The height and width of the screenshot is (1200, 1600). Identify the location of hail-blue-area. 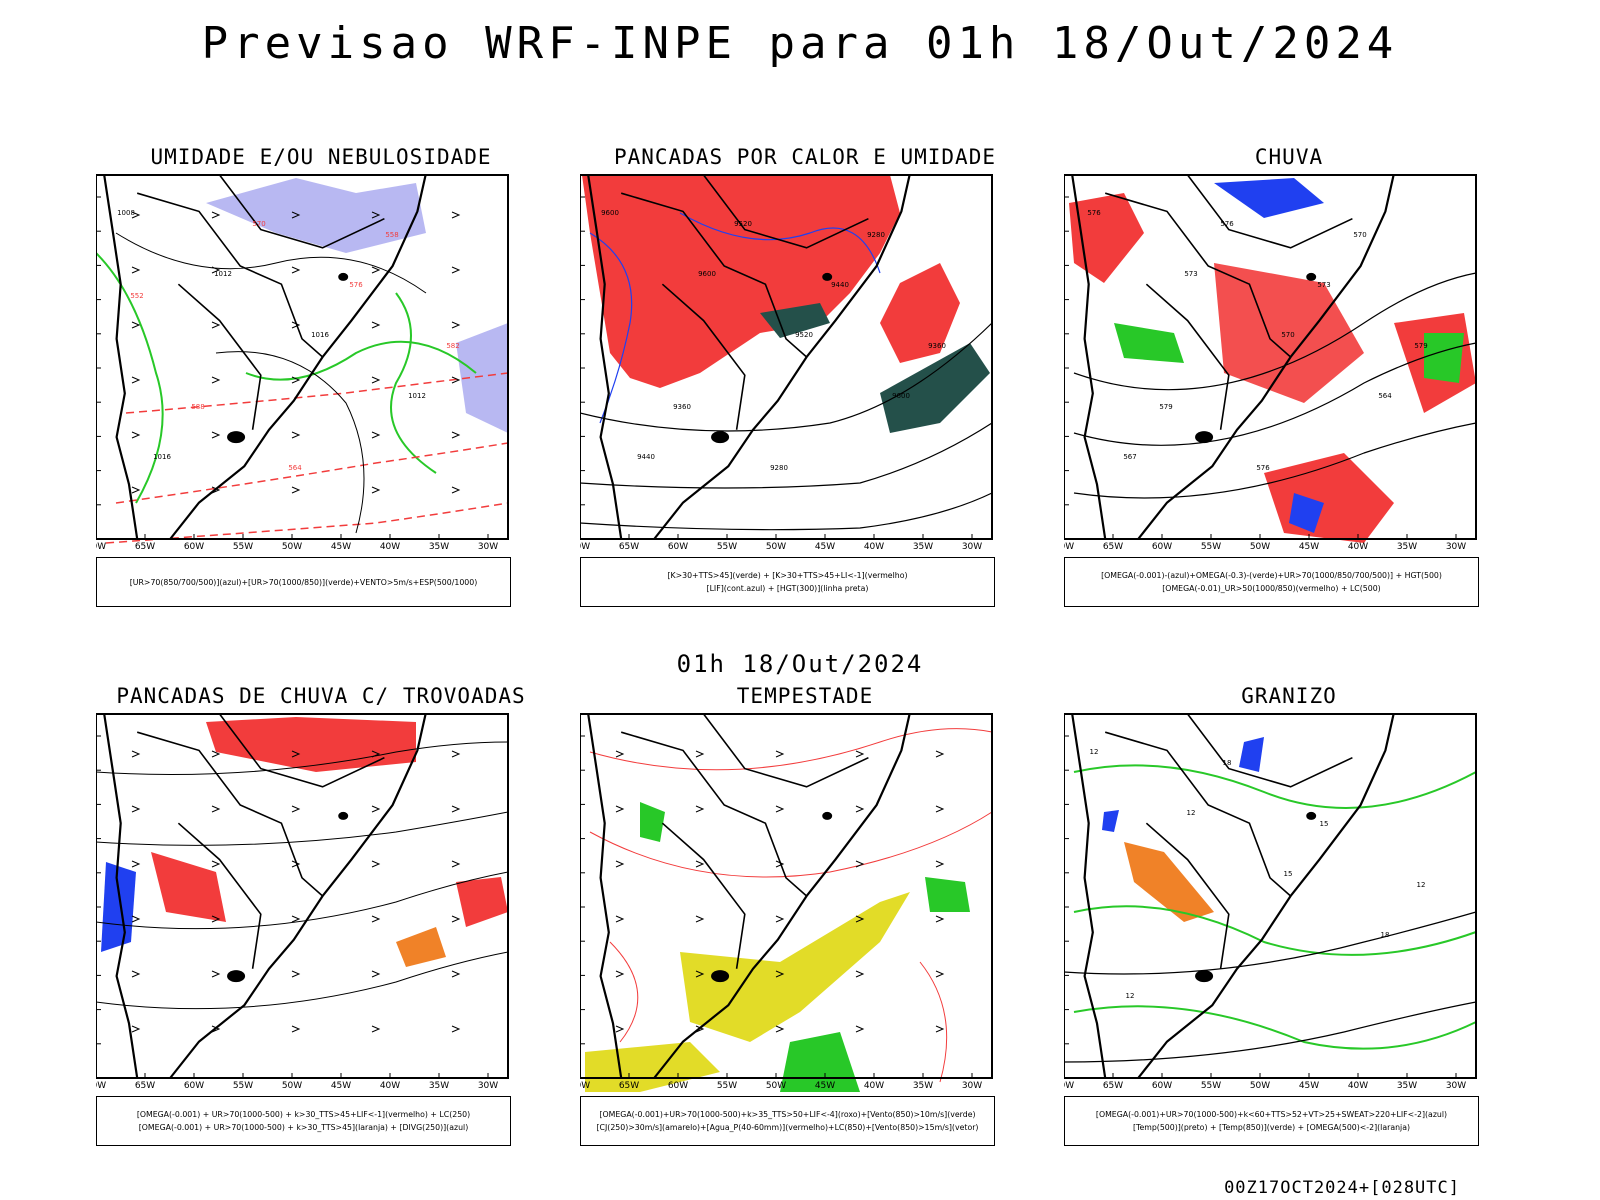
(1110, 821).